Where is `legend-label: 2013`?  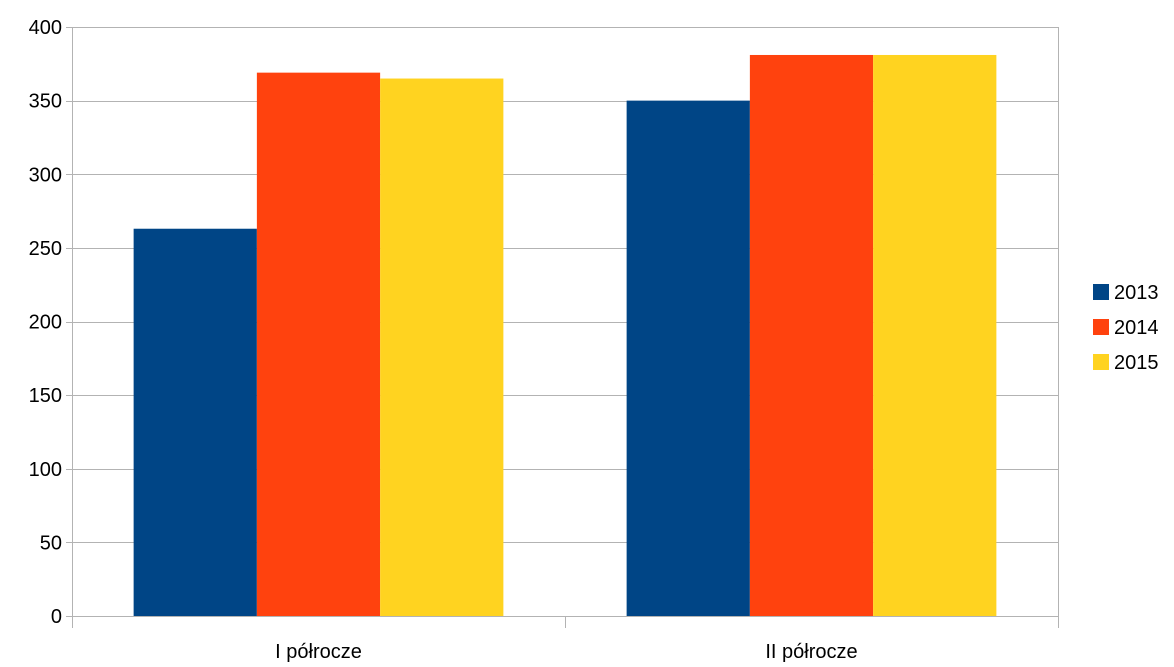
legend-label: 2013 is located at coordinates (1136, 293).